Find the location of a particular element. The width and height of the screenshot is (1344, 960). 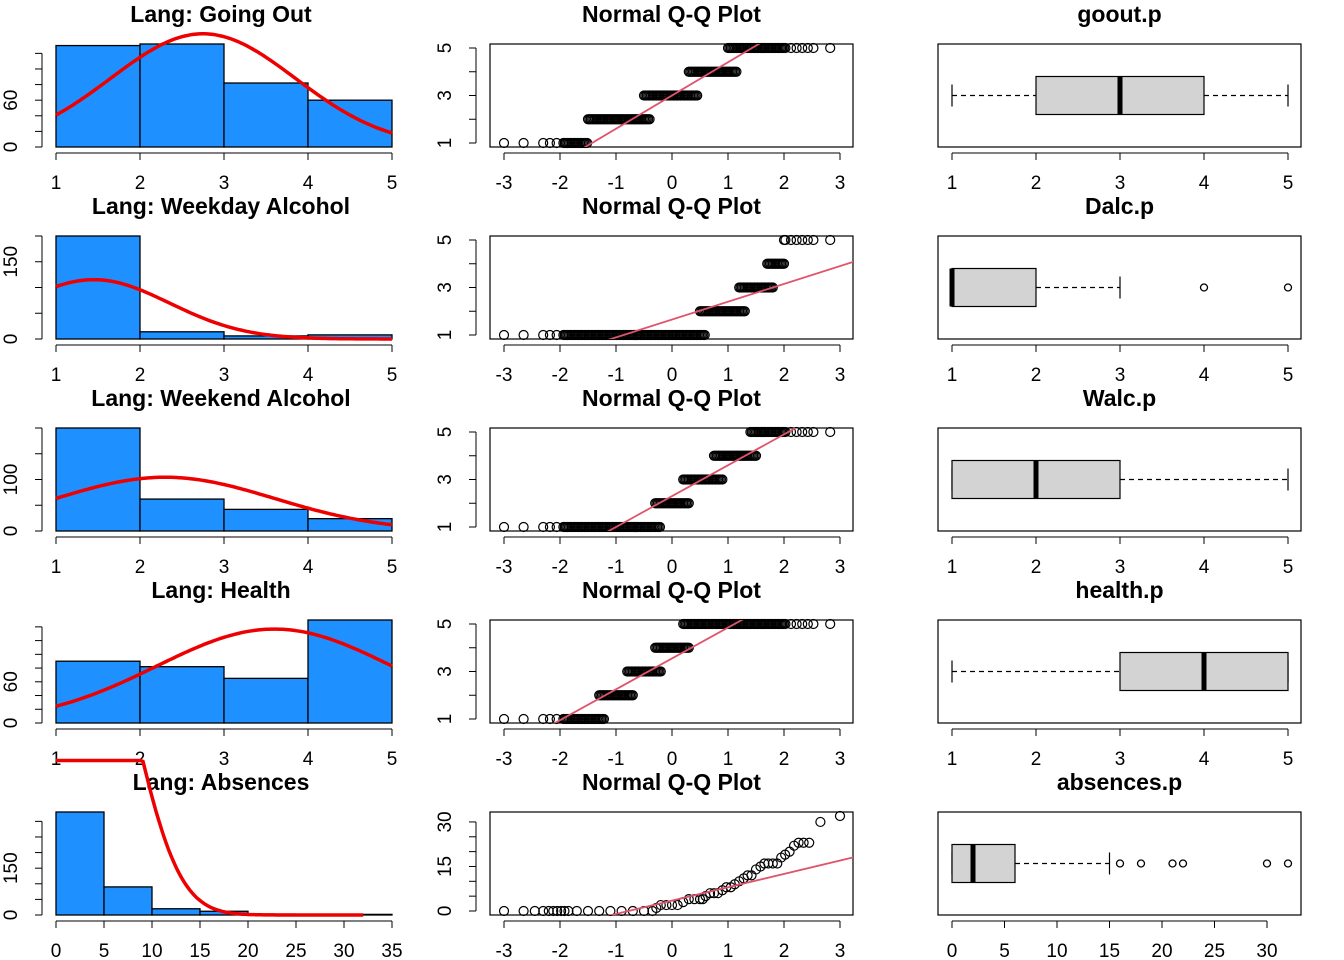

chart-title: Walc.p is located at coordinates (1119, 398).